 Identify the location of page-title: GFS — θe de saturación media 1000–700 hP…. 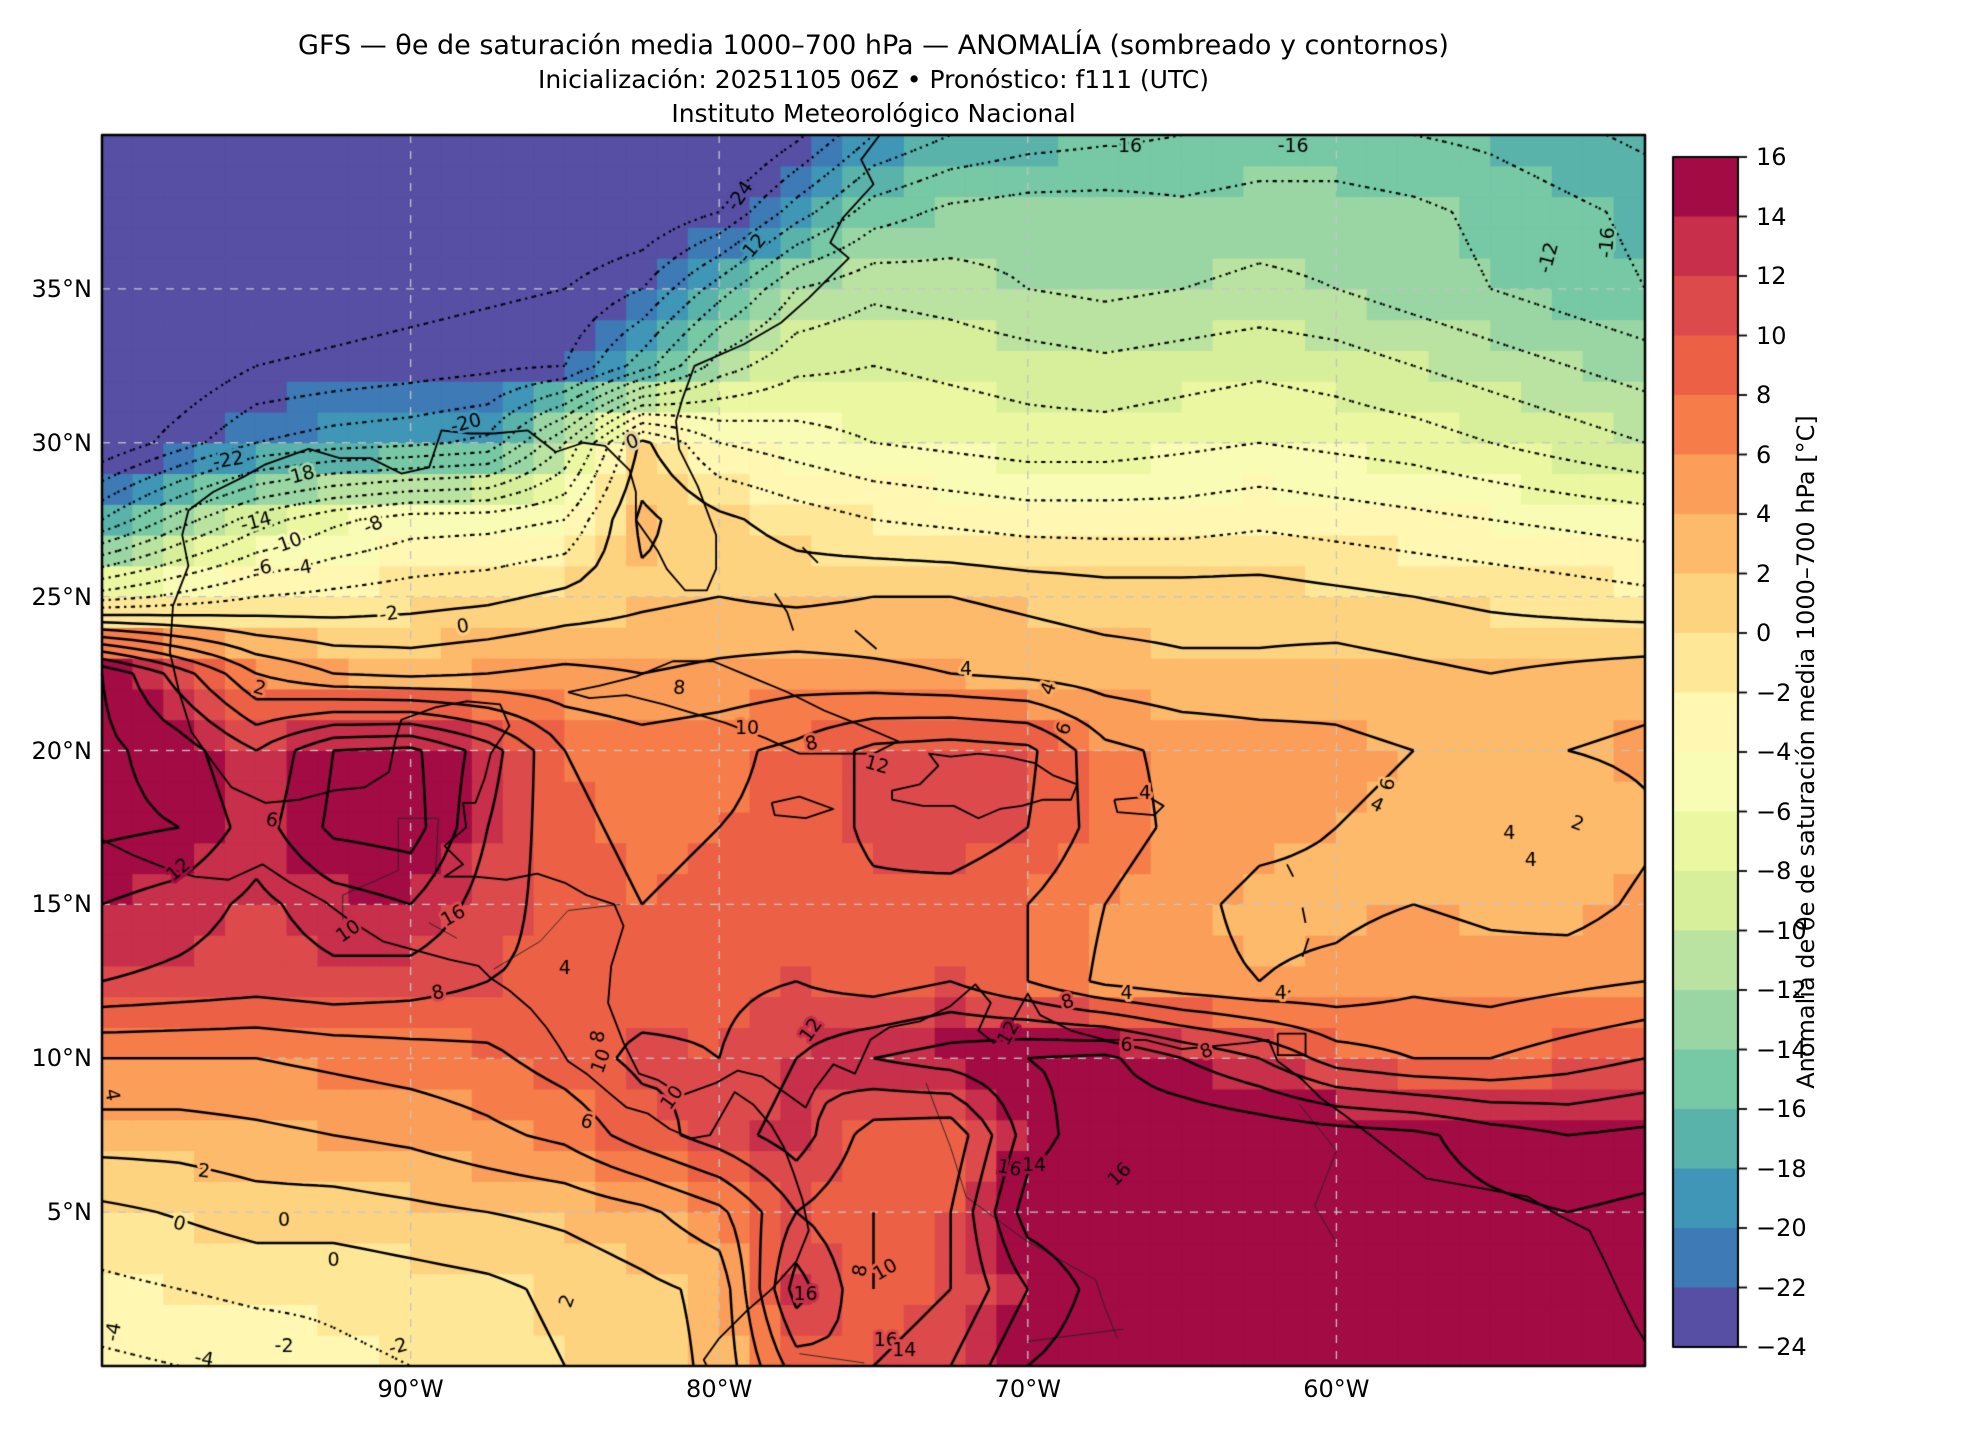
(873, 45).